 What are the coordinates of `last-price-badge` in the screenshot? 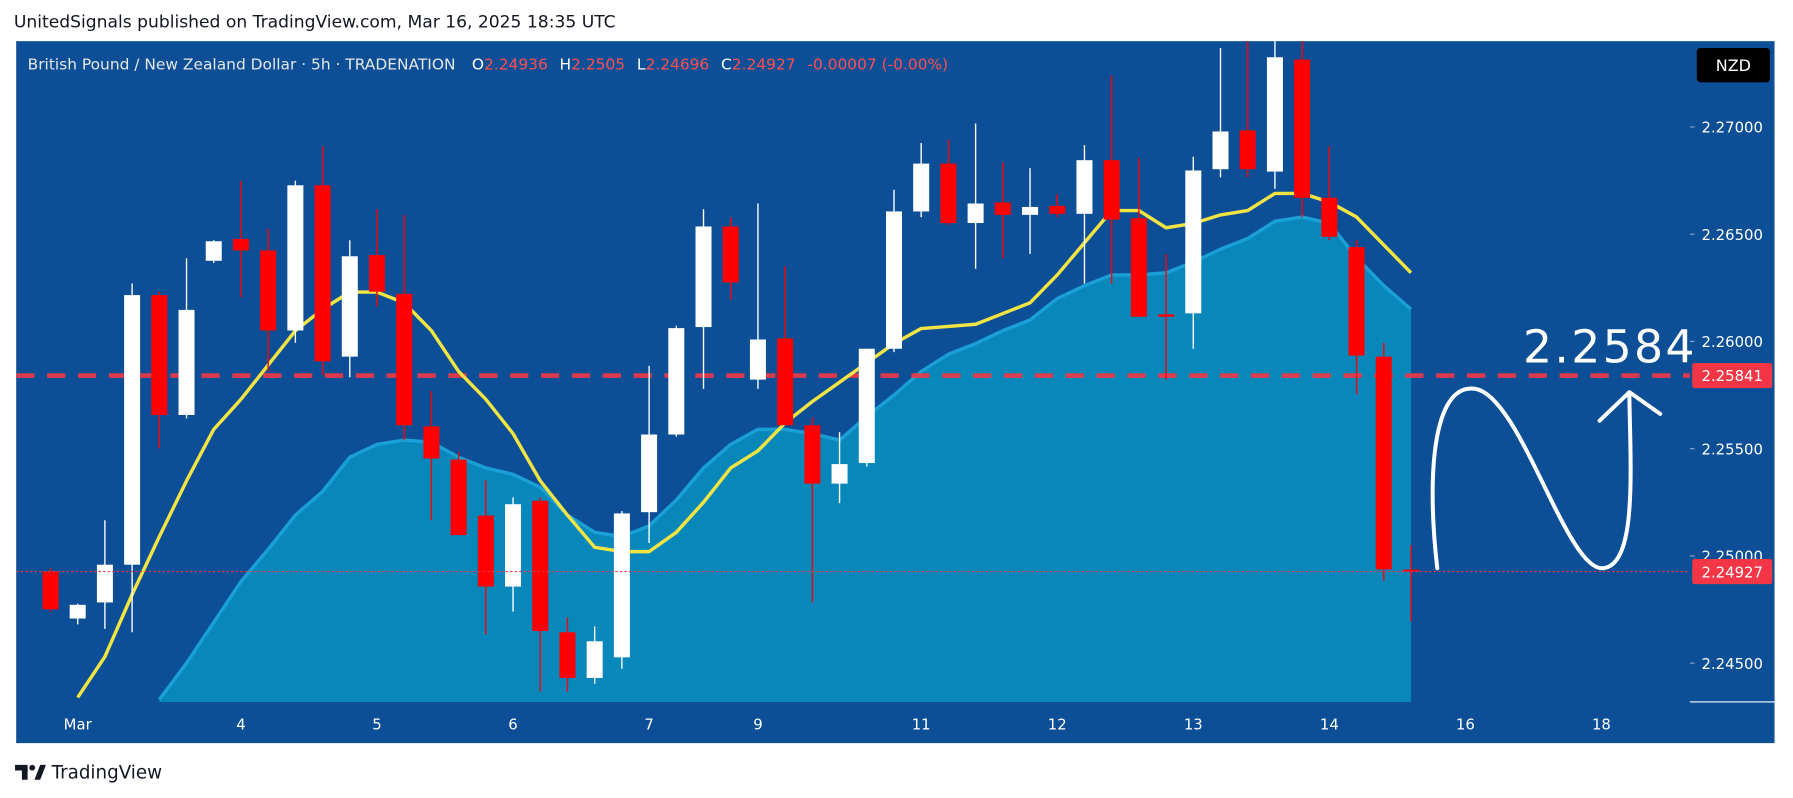 It's located at (1732, 571).